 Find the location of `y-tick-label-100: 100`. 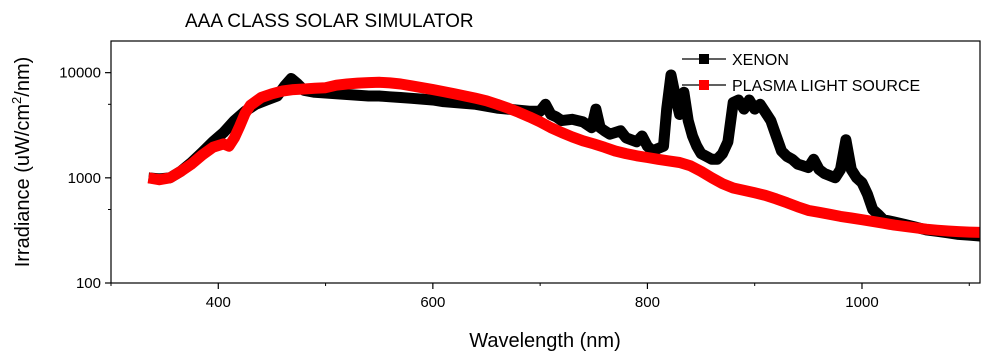

y-tick-label-100: 100 is located at coordinates (88, 283).